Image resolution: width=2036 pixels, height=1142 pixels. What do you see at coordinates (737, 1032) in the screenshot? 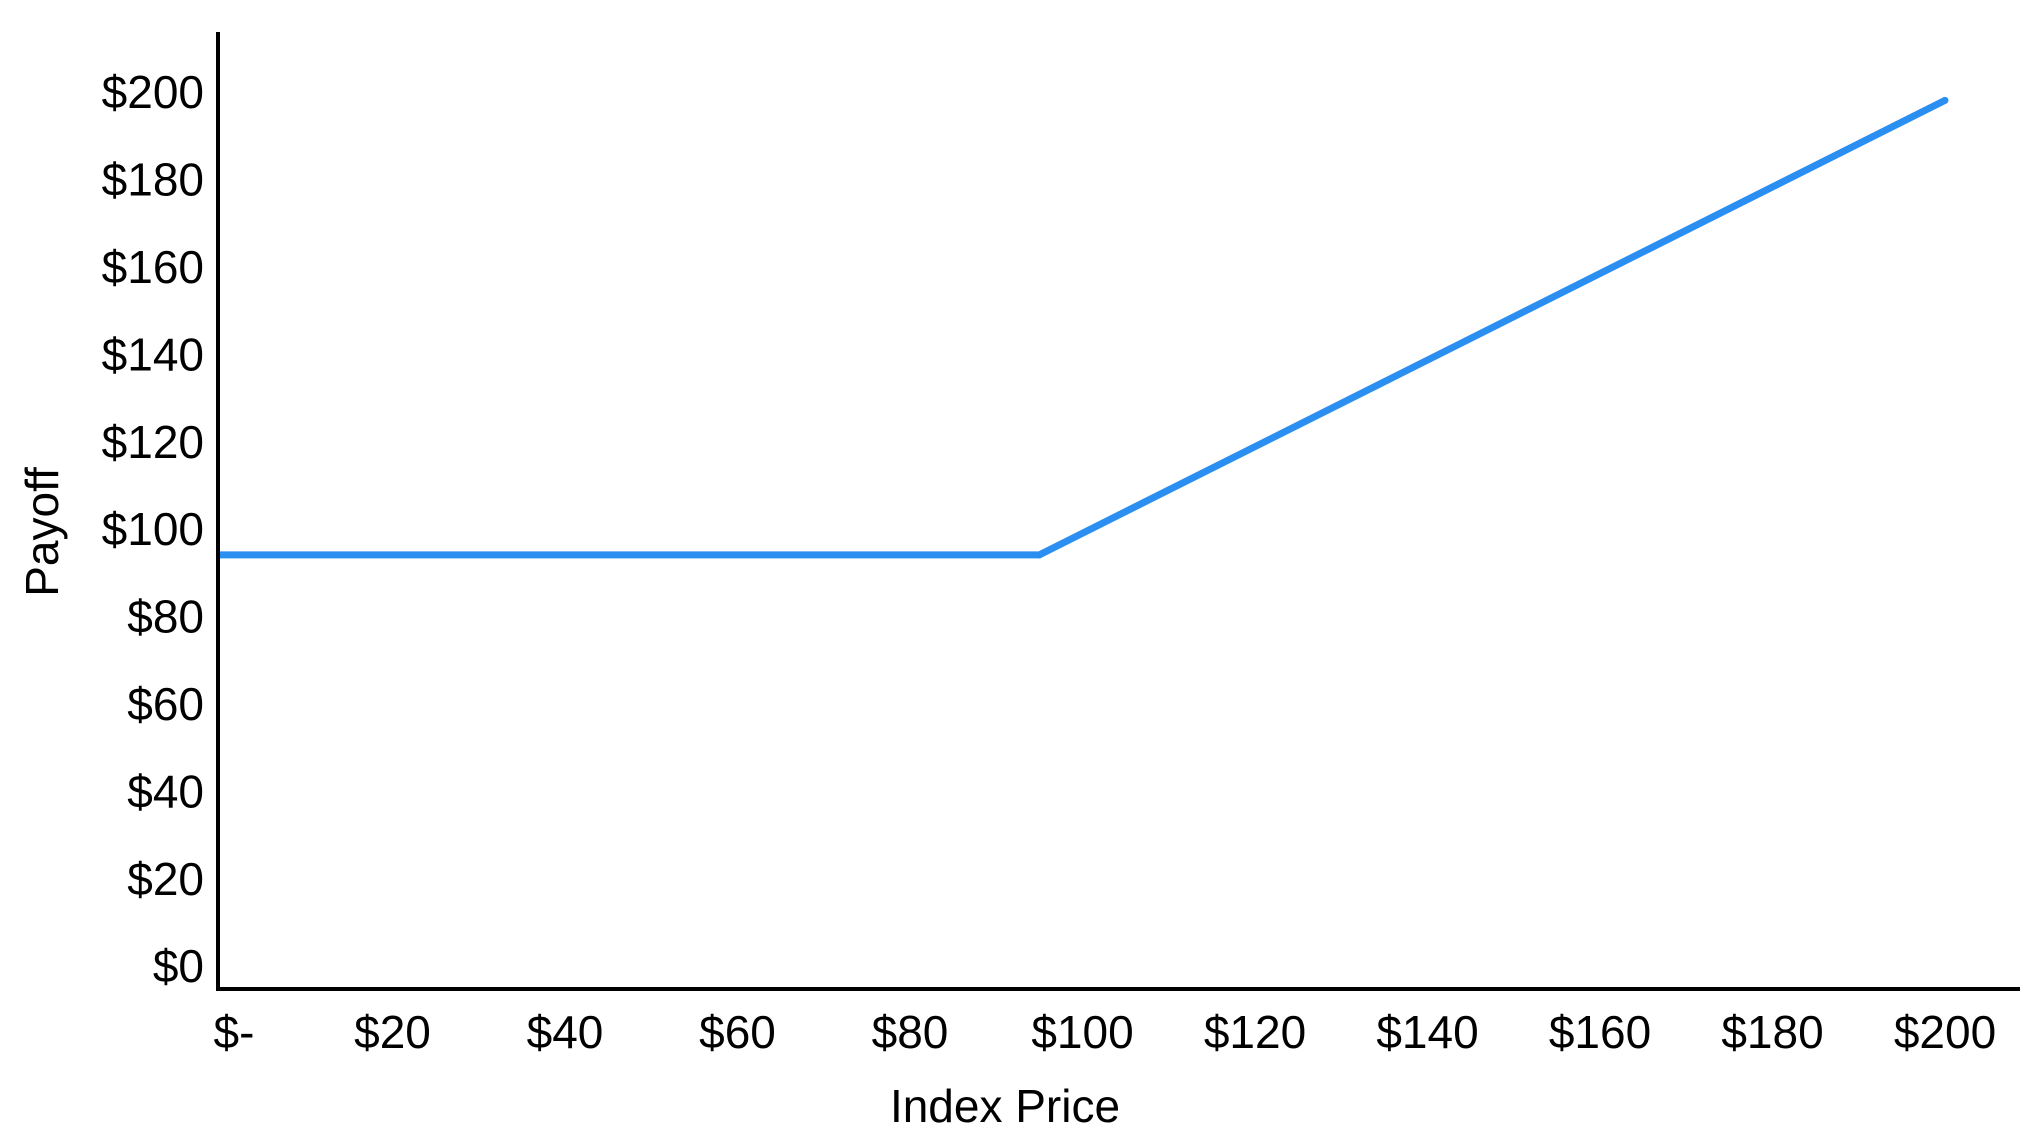
I see `x-tick-label: $60` at bounding box center [737, 1032].